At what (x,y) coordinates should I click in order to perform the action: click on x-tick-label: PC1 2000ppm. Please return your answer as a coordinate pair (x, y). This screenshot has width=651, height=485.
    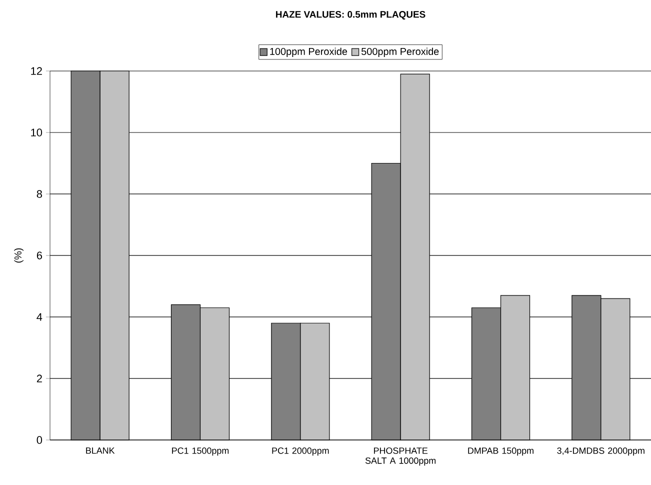
    Looking at the image, I should click on (300, 452).